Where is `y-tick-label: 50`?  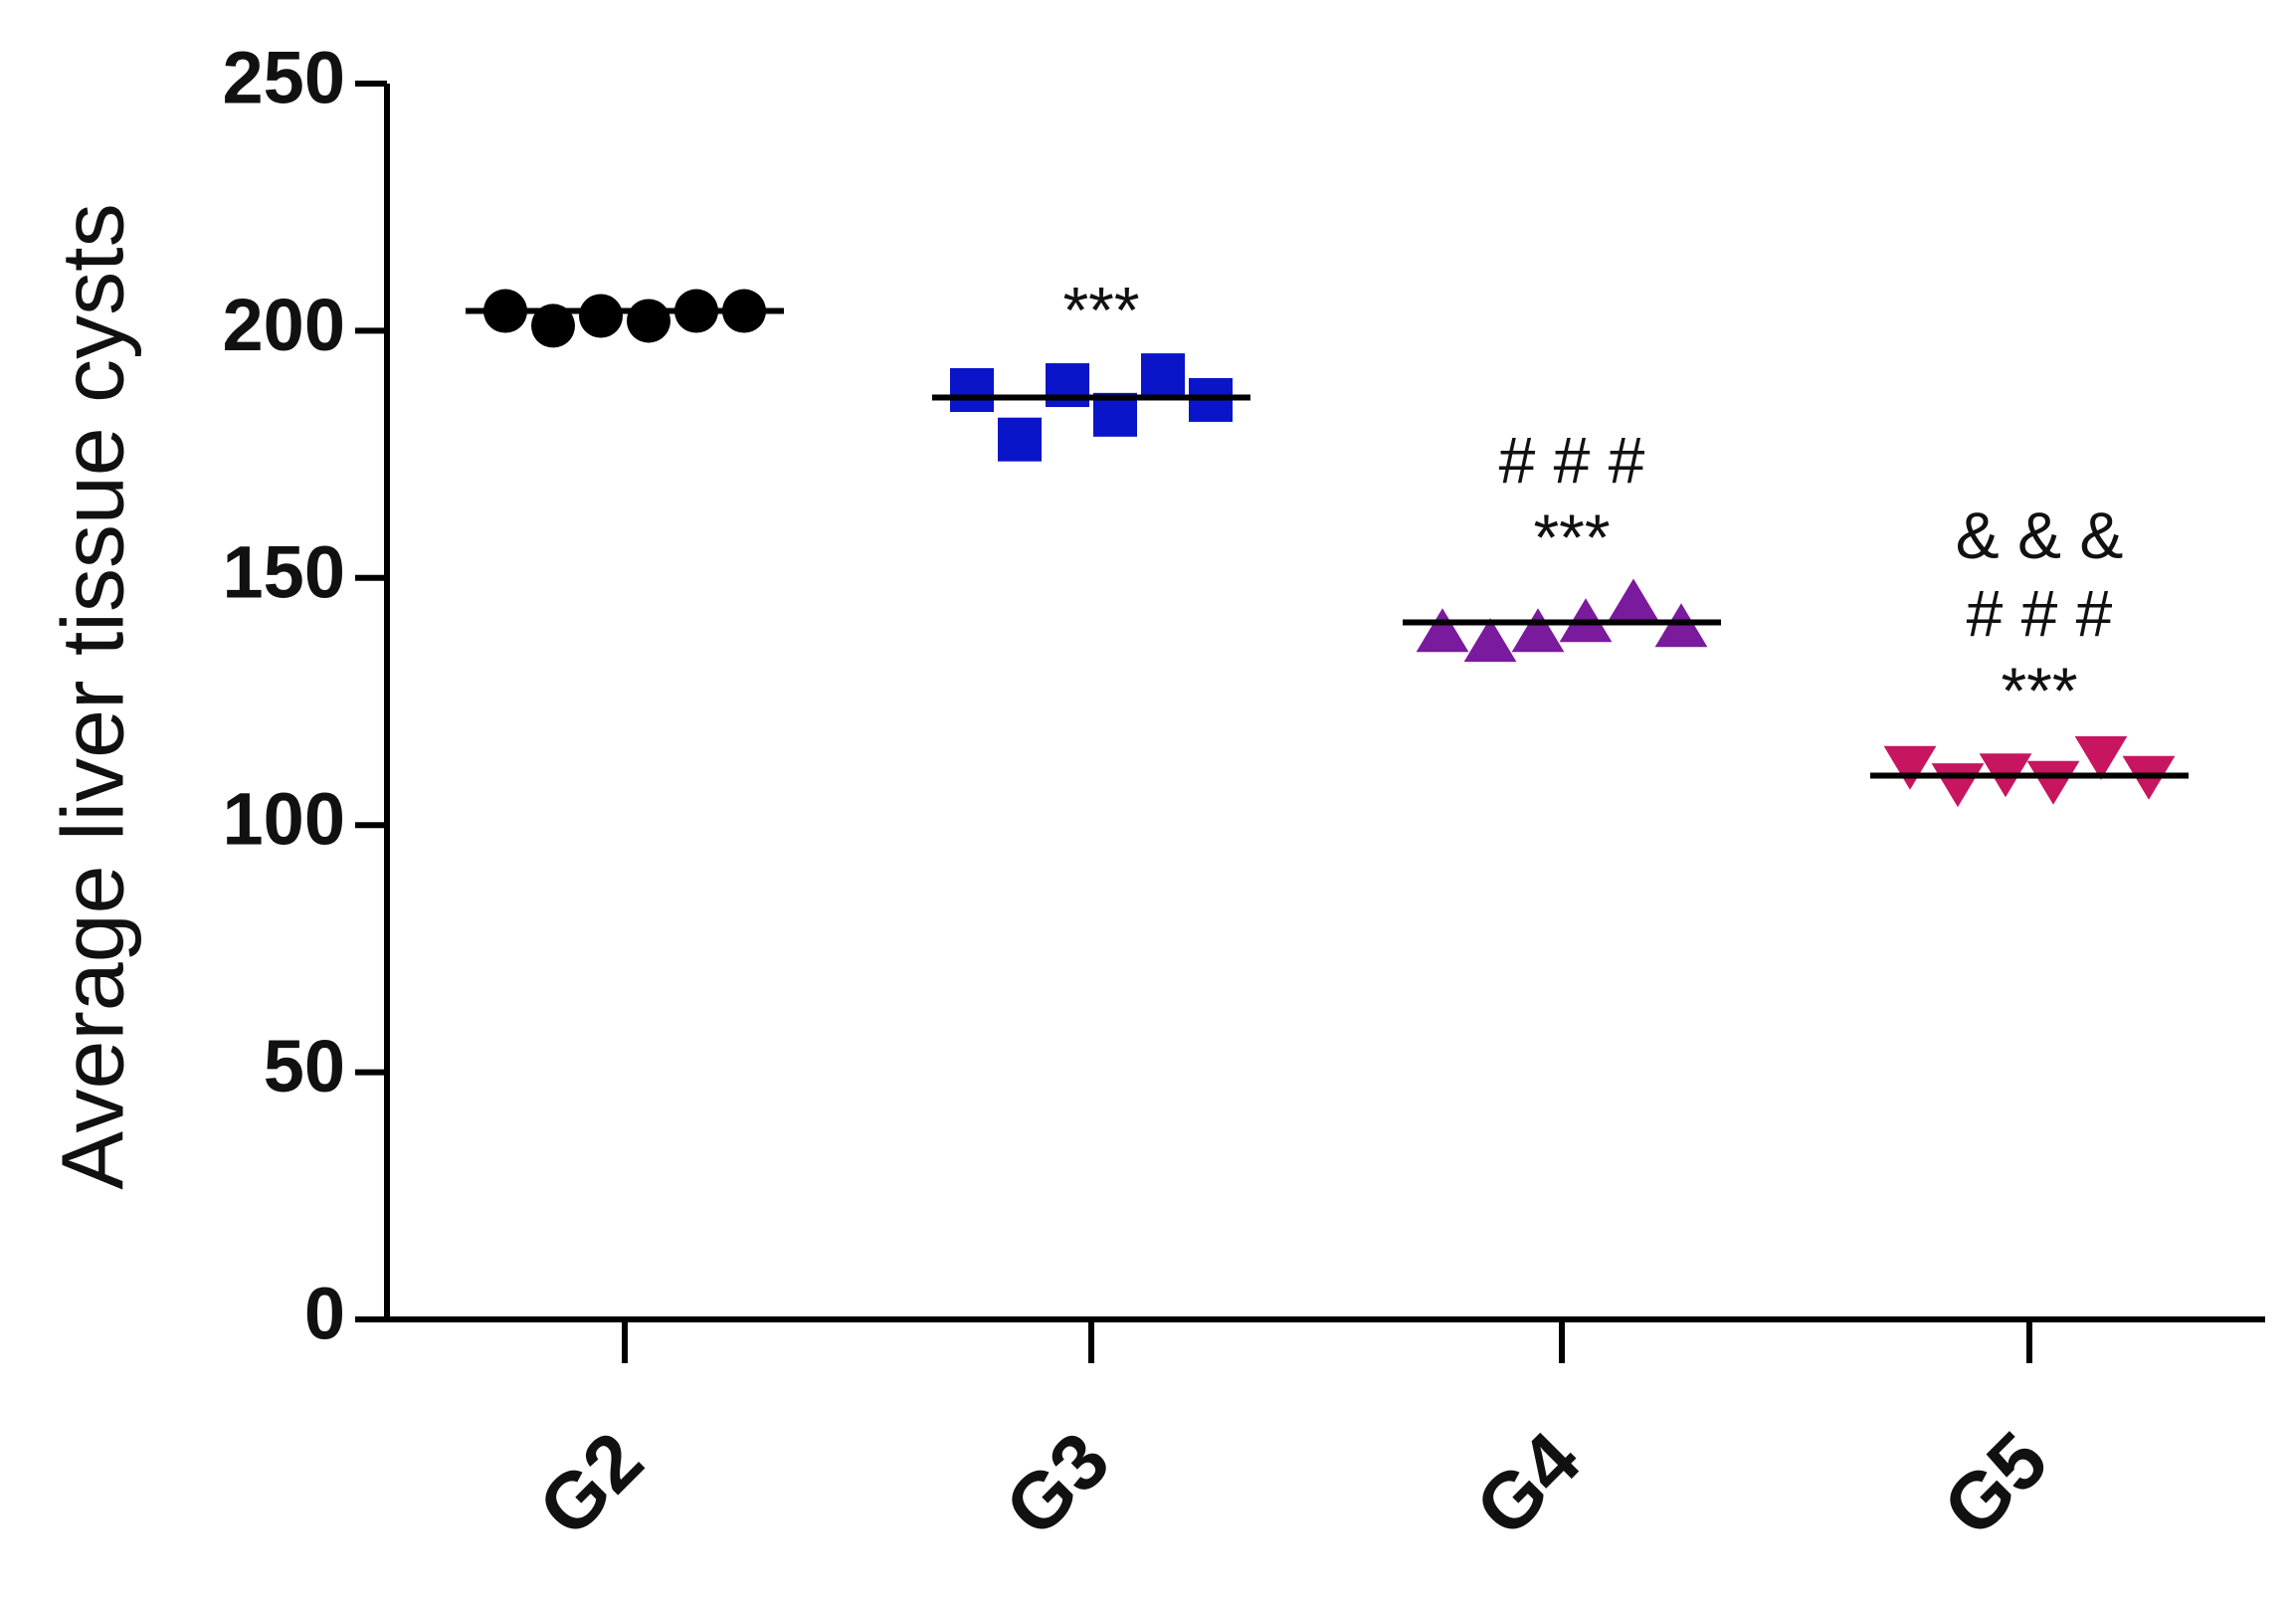
y-tick-label: 50 is located at coordinates (305, 1066).